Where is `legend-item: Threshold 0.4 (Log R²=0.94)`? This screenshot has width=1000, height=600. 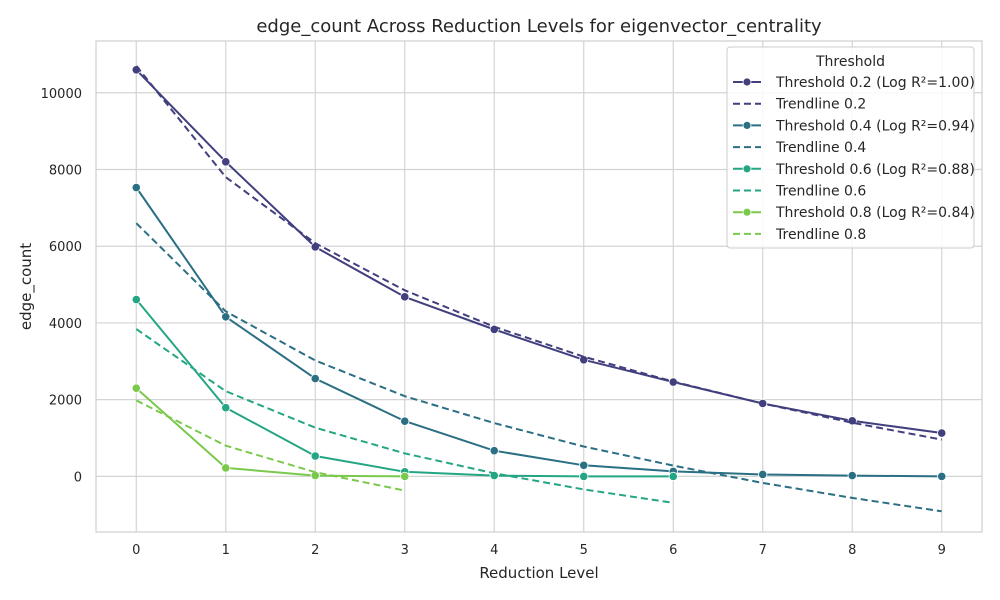 legend-item: Threshold 0.4 (Log R²=0.94) is located at coordinates (854, 126).